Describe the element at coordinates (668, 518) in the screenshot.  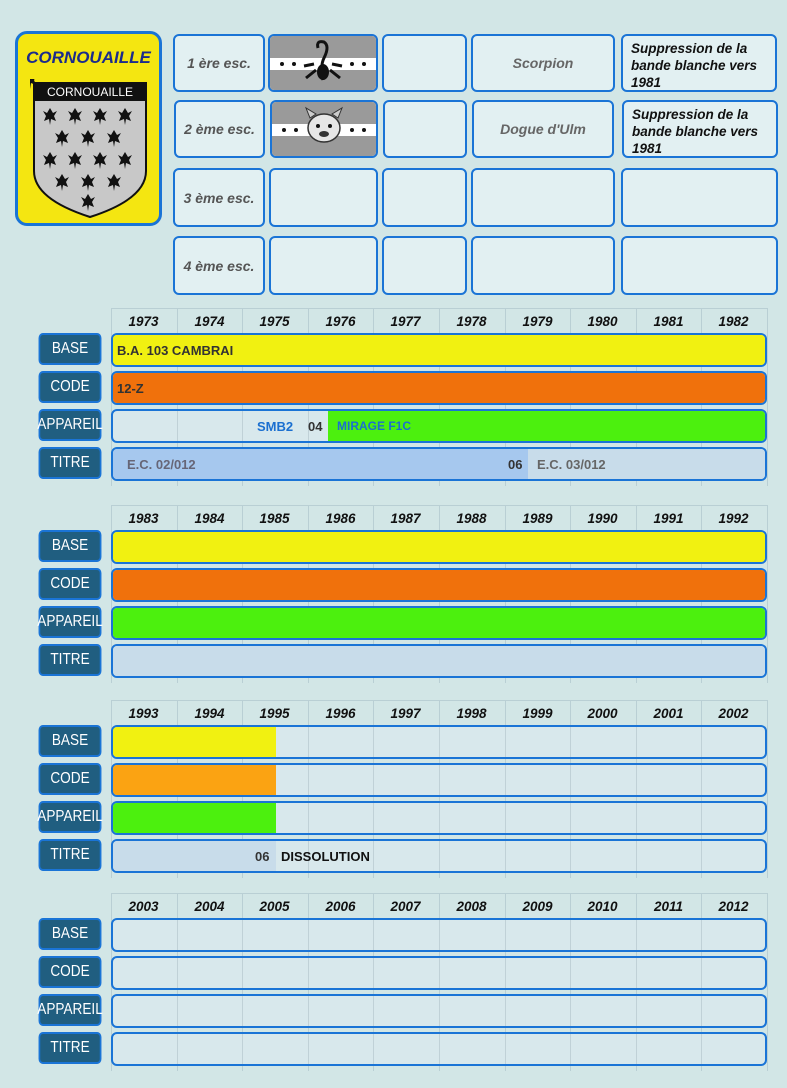
I see `year-label: 1991` at that location.